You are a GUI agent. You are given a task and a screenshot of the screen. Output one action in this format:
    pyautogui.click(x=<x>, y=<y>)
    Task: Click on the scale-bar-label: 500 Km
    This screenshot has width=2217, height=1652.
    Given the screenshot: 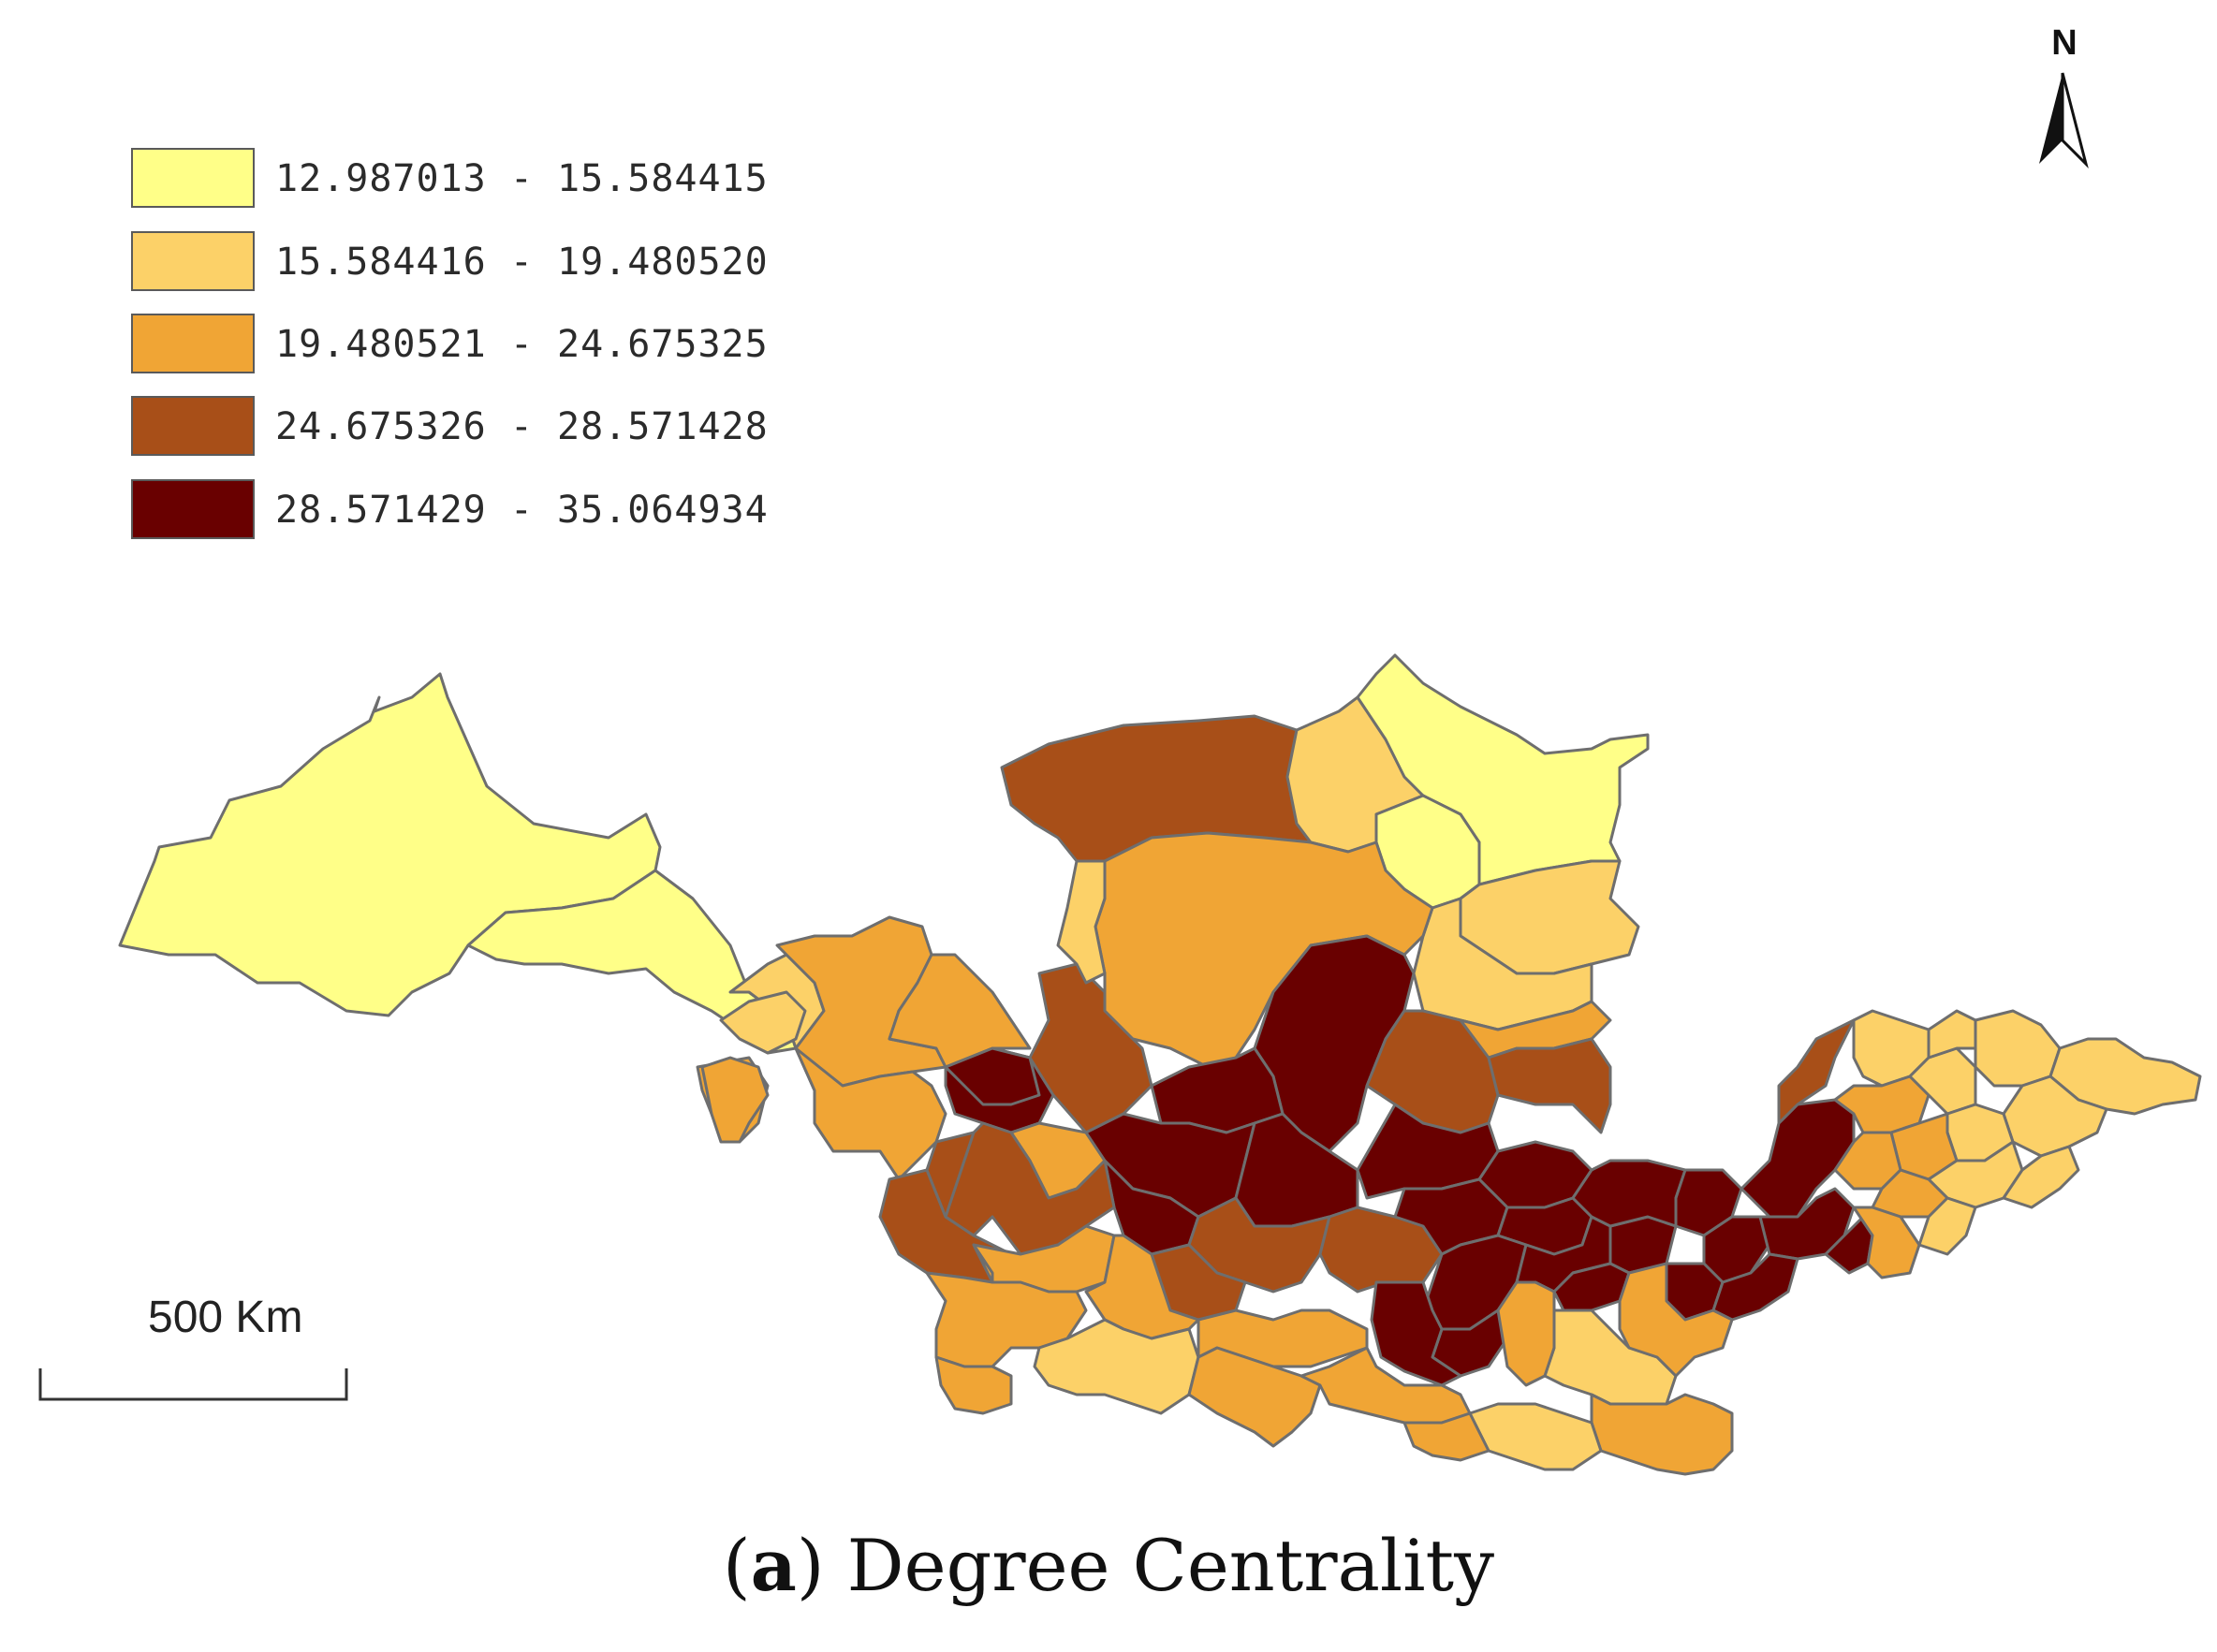 What is the action you would take?
    pyautogui.click(x=225, y=1318)
    